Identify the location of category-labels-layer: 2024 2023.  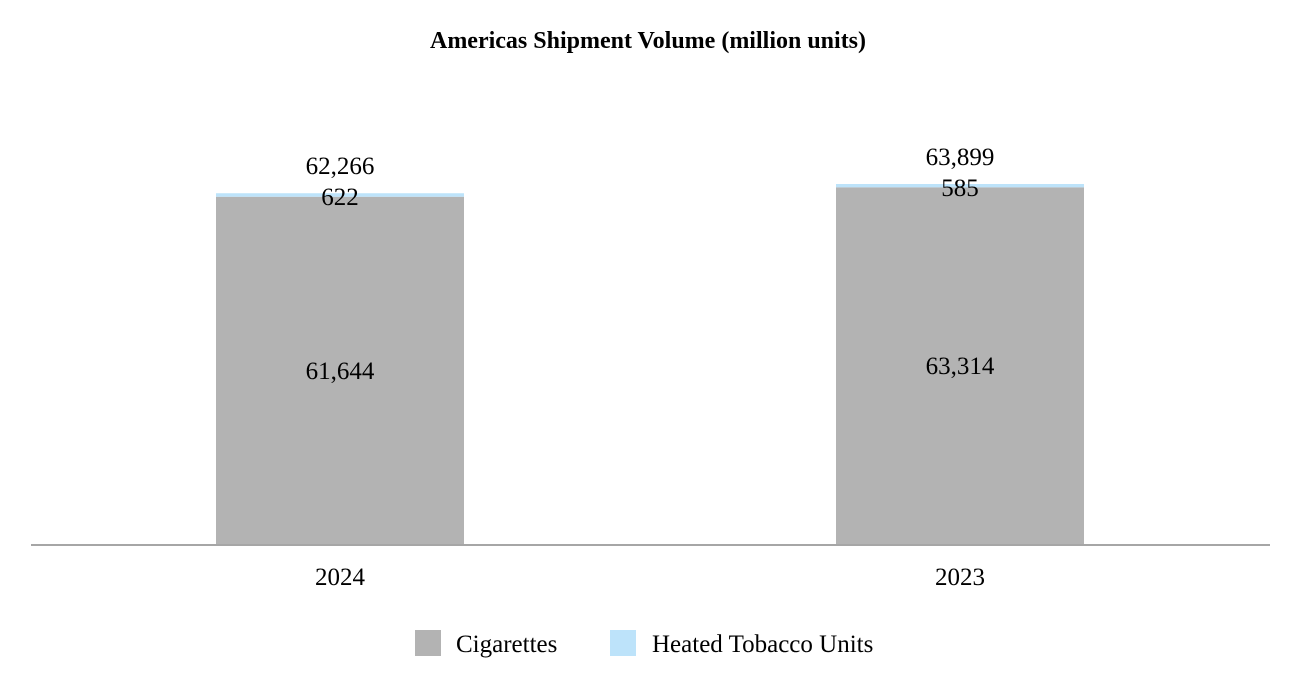
(650, 577).